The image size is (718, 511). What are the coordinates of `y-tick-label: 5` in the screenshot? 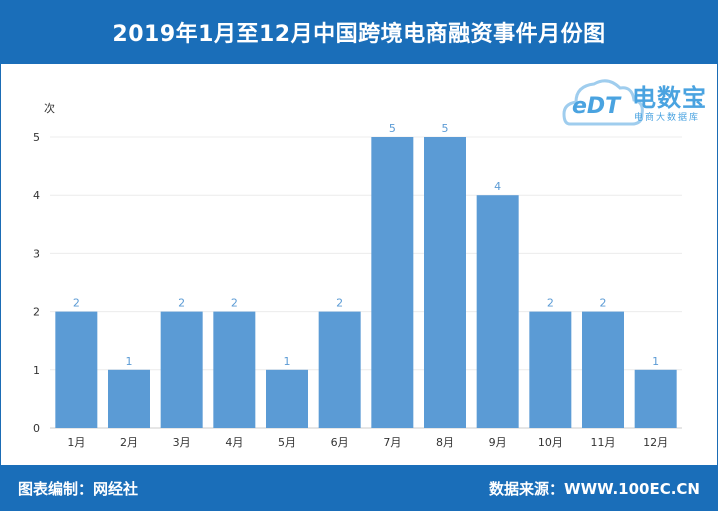 It's located at (36, 137).